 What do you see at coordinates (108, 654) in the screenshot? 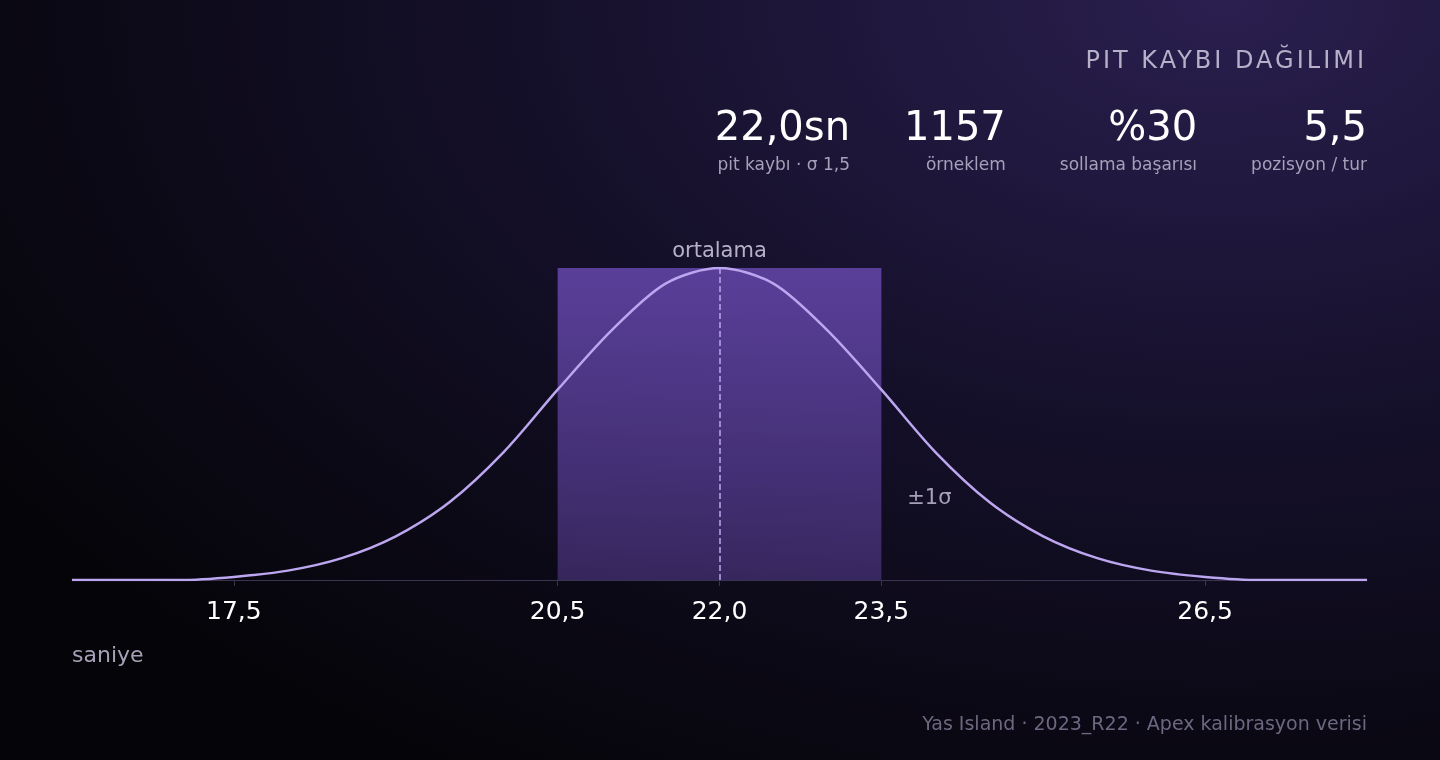
I see `x-axis-title: saniye` at bounding box center [108, 654].